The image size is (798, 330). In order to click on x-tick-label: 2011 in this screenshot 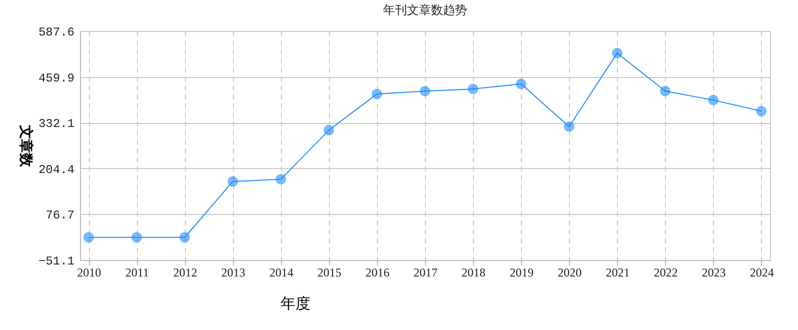, I will do `click(137, 273)`.